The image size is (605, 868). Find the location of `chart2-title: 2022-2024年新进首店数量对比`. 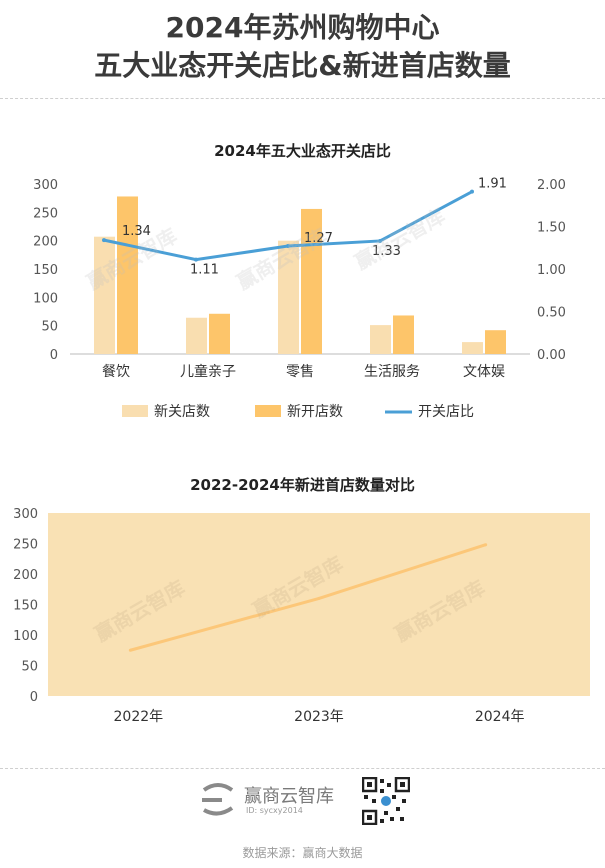

chart2-title: 2022-2024年新进首店数量对比 is located at coordinates (302, 485).